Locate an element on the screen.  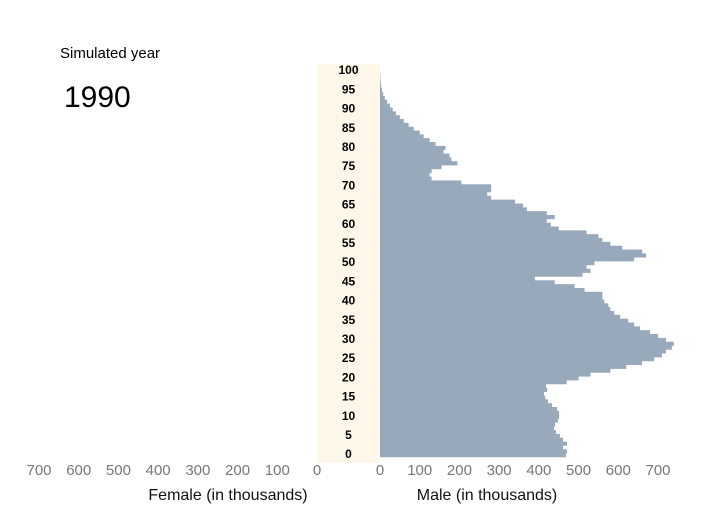
age-label: 10 is located at coordinates (349, 416).